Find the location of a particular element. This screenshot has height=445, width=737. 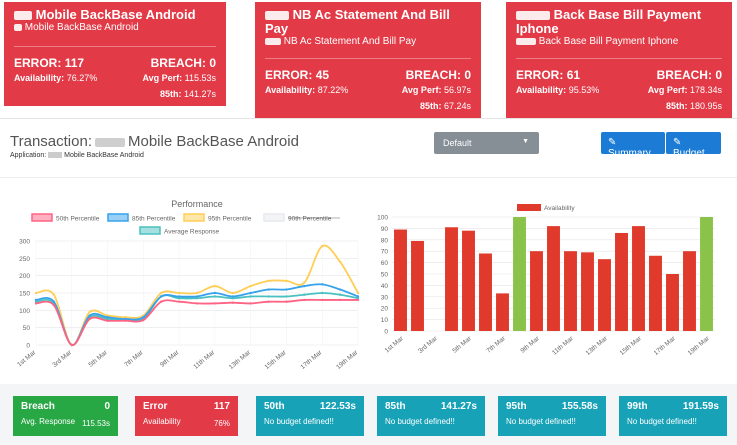

y-tick-label: 20 is located at coordinates (385, 309).